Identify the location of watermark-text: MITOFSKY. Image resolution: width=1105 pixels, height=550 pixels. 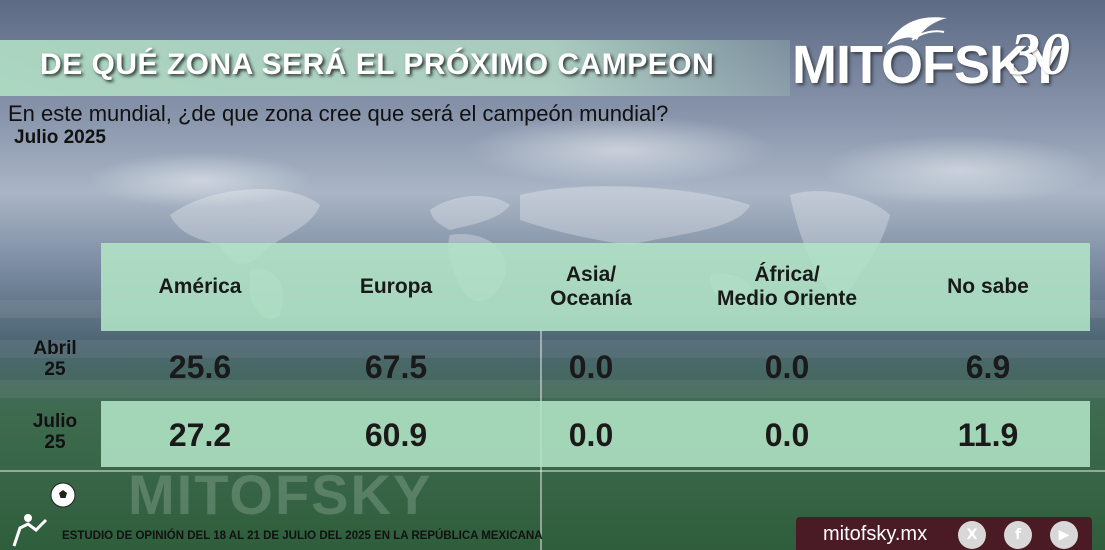
(280, 494).